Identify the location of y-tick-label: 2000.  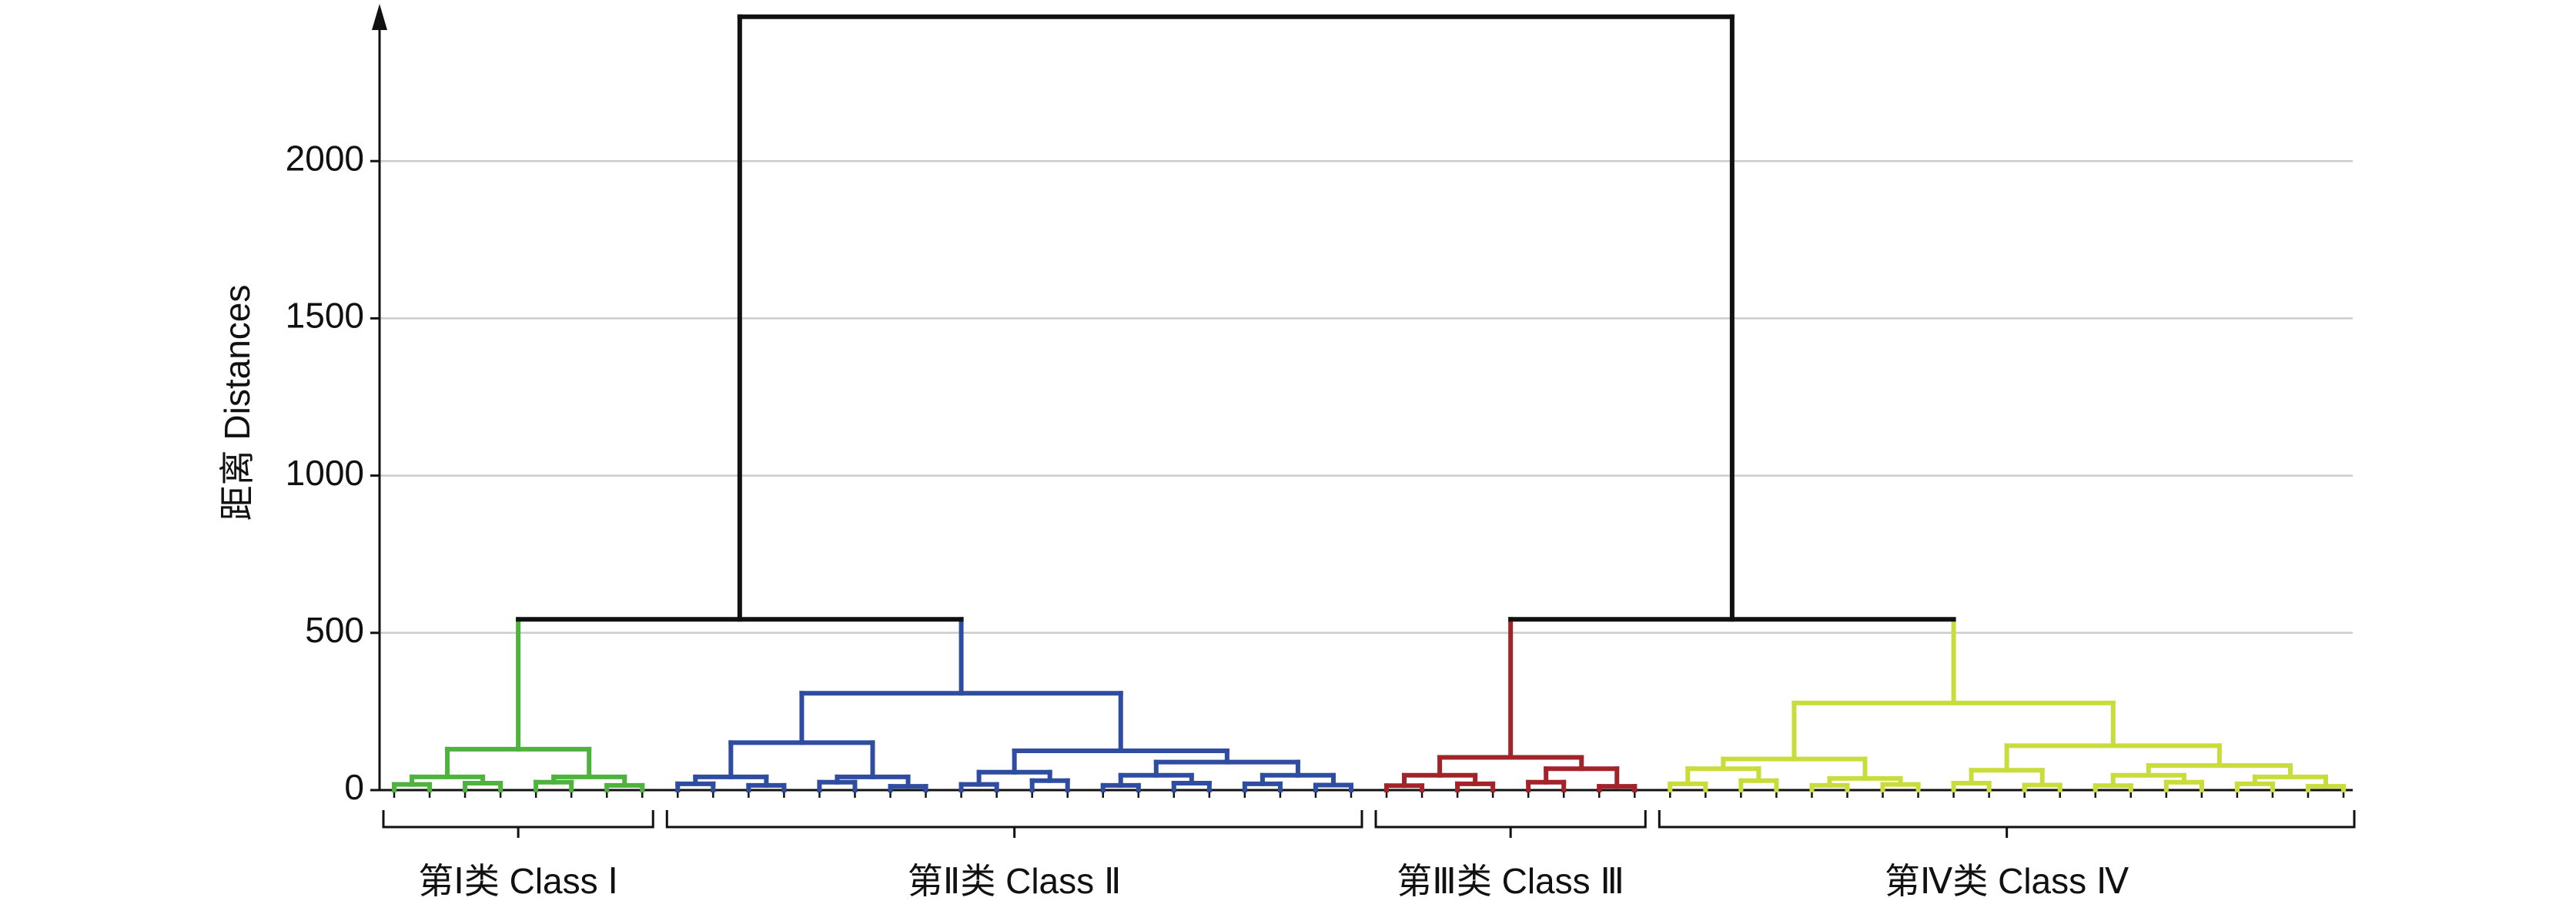
(325, 158).